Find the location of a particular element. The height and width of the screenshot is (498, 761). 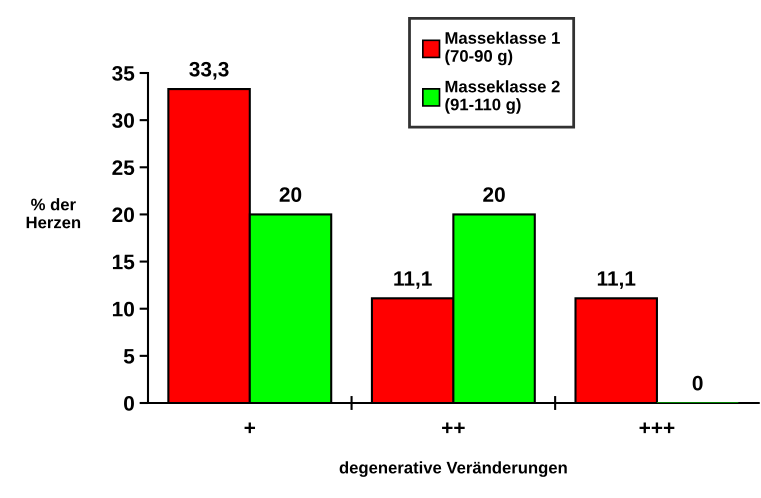

y-tick-label: 30 is located at coordinates (123, 120).